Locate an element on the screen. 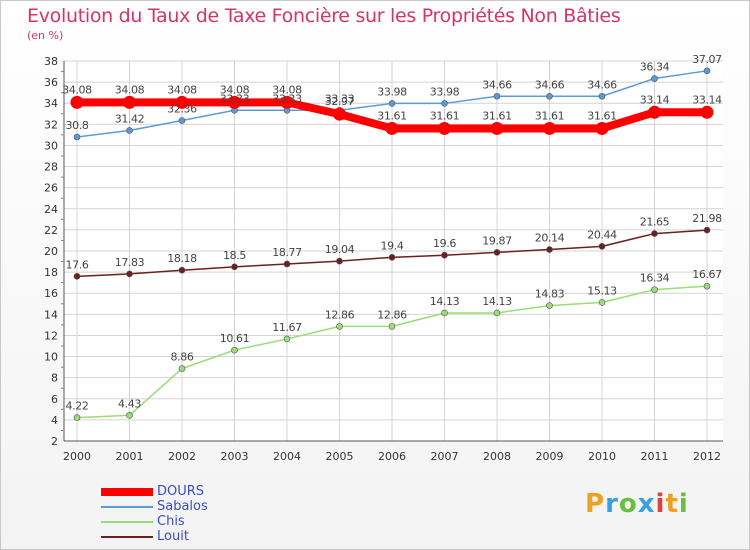 The width and height of the screenshot is (750, 550). x-tick-label: 2007 is located at coordinates (445, 456).